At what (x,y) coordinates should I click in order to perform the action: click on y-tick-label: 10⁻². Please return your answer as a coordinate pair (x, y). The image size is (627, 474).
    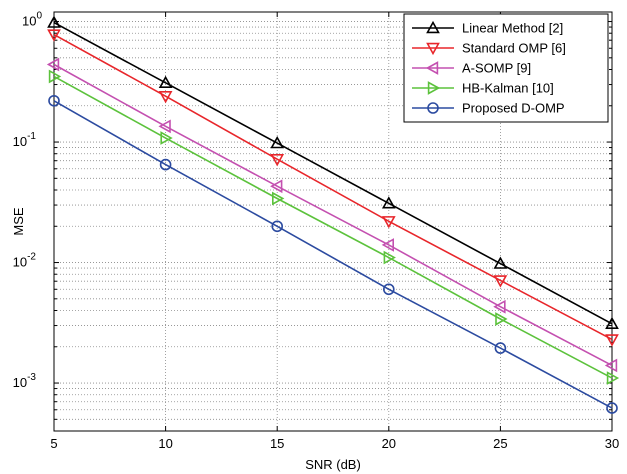
    Looking at the image, I should click on (25, 261).